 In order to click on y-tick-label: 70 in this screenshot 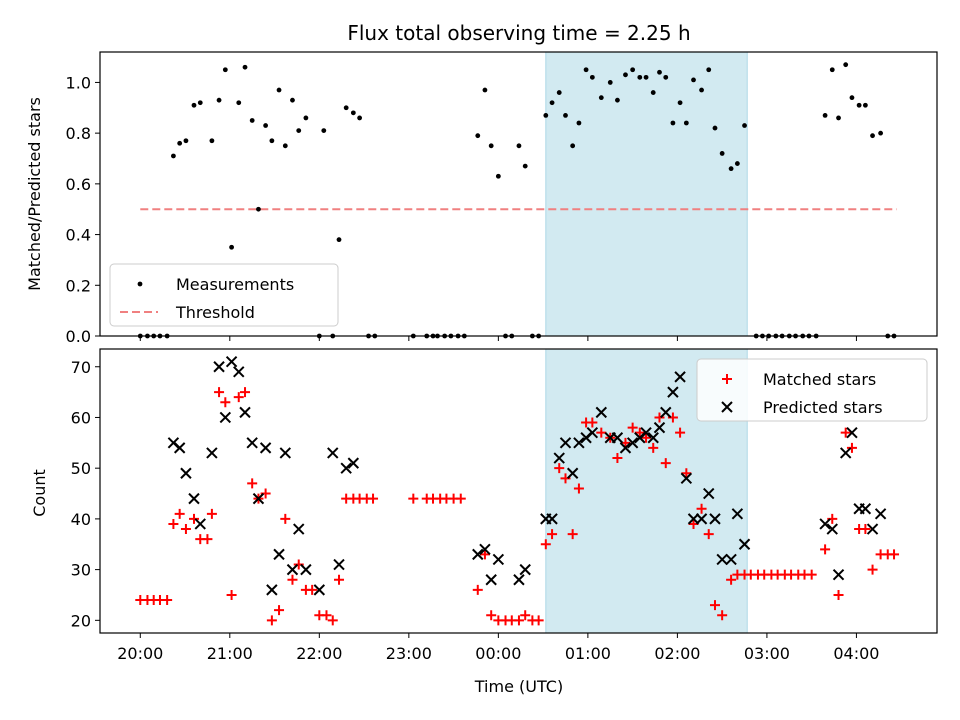, I will do `click(81, 367)`.